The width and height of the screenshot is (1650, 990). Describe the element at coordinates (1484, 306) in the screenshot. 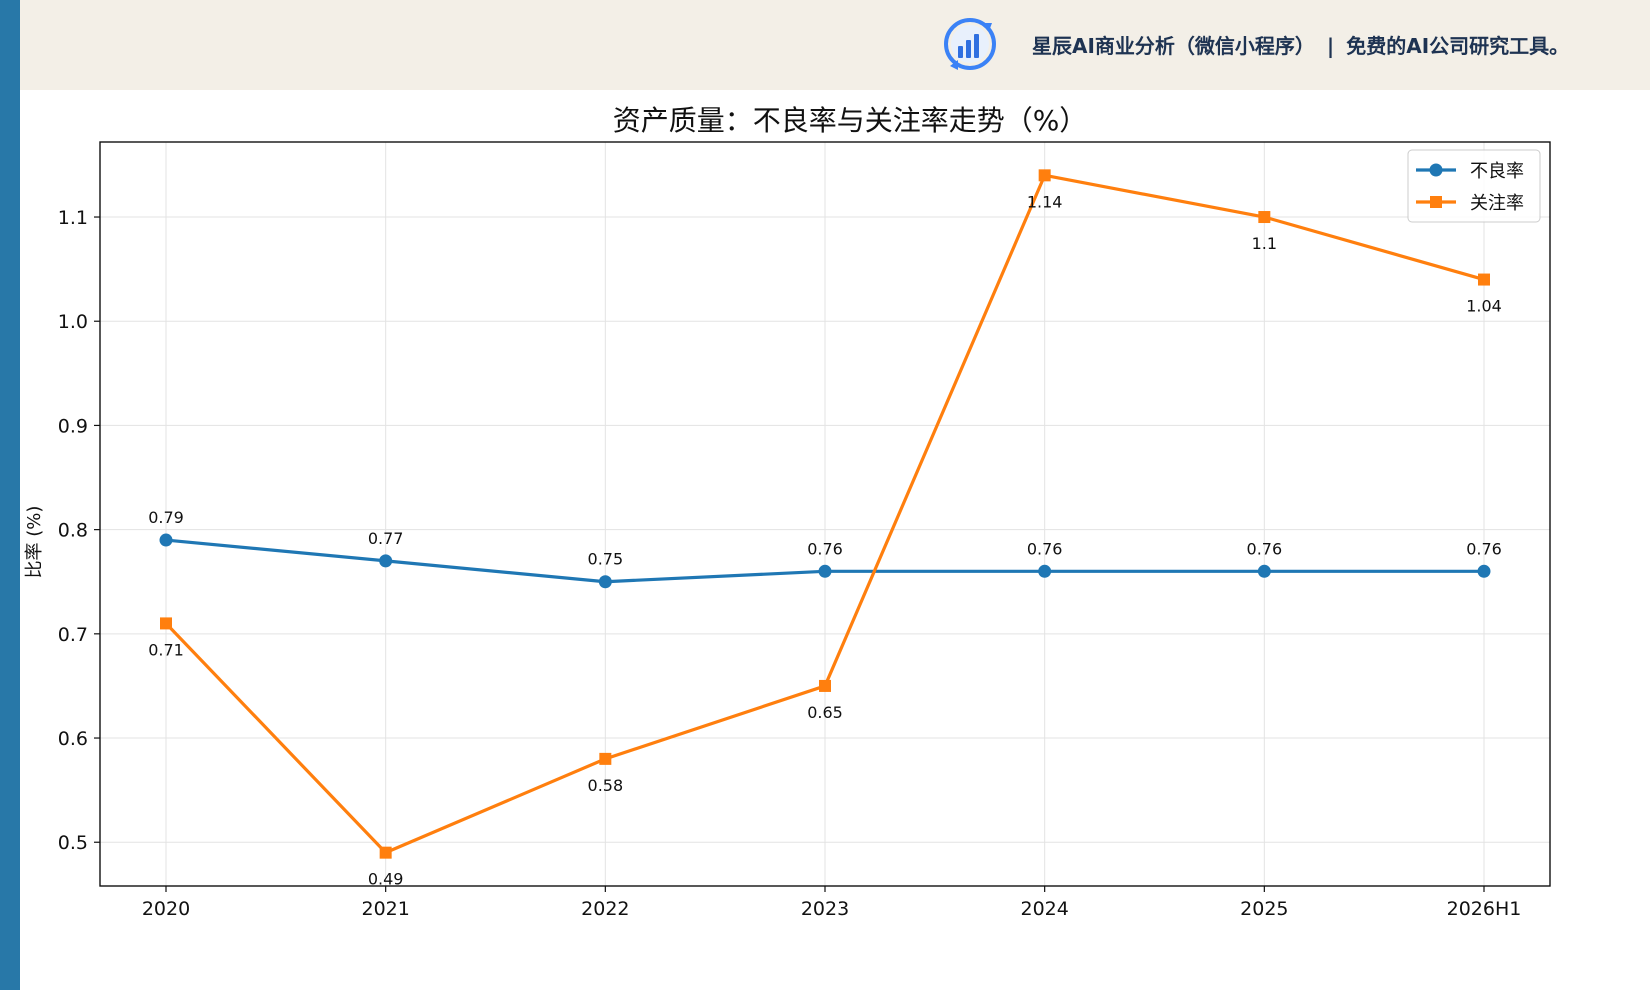

I see `data-label: 1.04` at that location.